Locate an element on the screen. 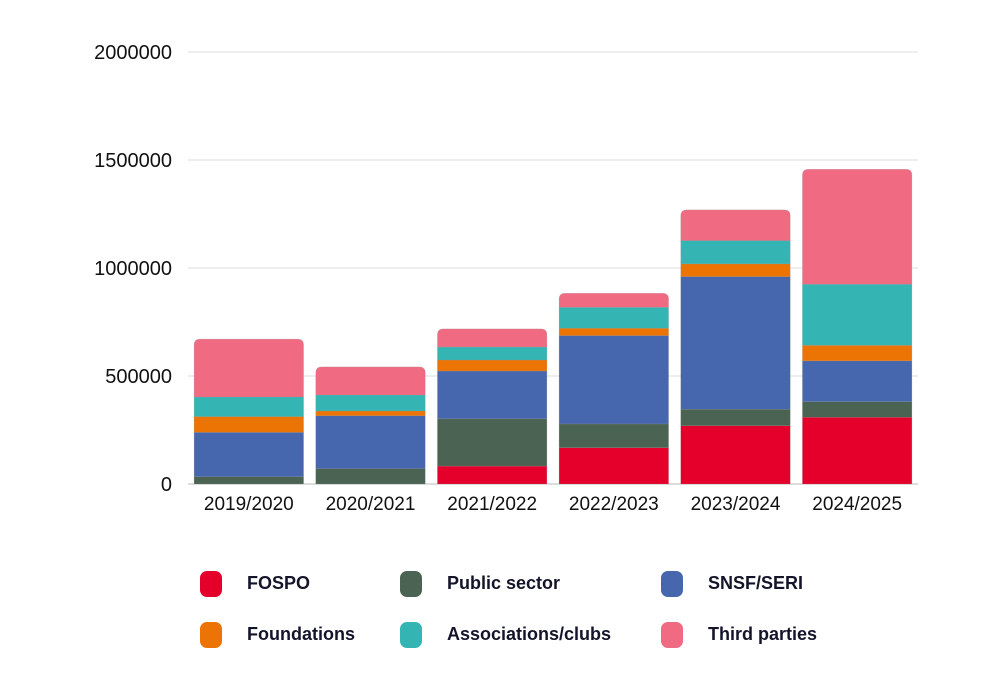 This screenshot has width=1000, height=677. y-tick-label: 500000 is located at coordinates (138, 377).